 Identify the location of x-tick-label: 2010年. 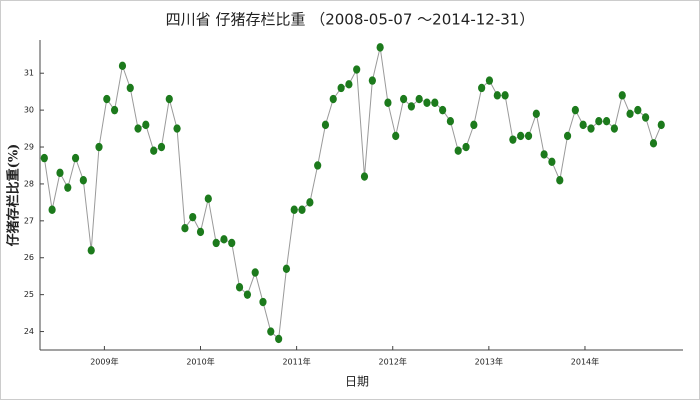
(200, 362).